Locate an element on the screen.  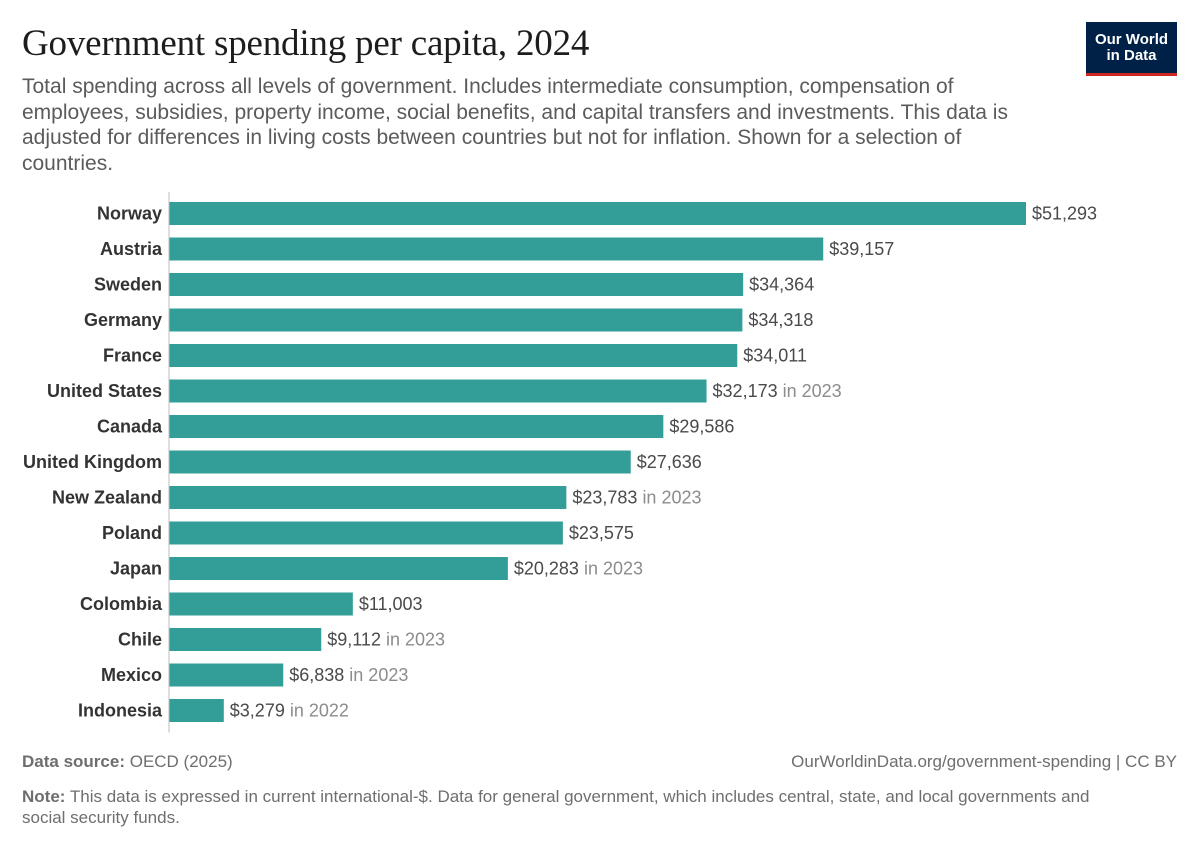
year-note: in 2022 is located at coordinates (319, 711).